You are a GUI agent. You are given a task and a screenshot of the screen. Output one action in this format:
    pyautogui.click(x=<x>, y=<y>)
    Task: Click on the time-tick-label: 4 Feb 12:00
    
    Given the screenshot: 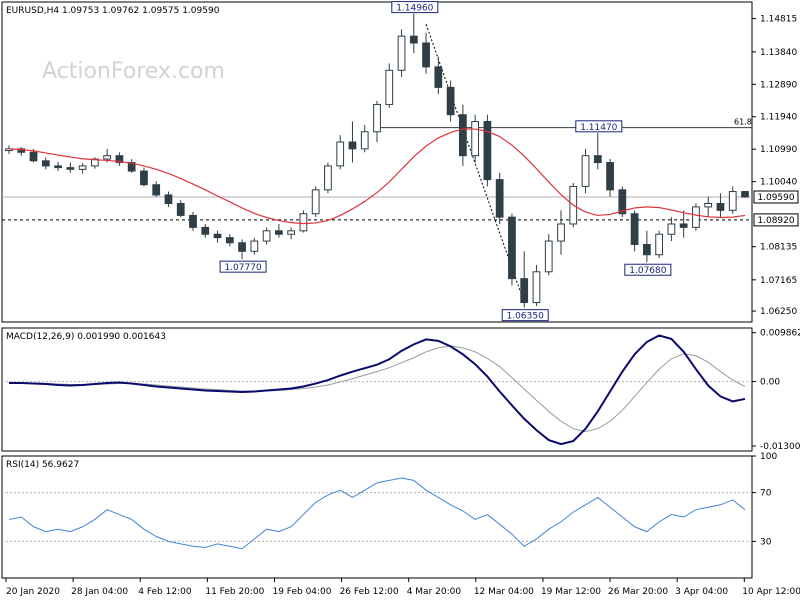 What is the action you would take?
    pyautogui.click(x=165, y=592)
    